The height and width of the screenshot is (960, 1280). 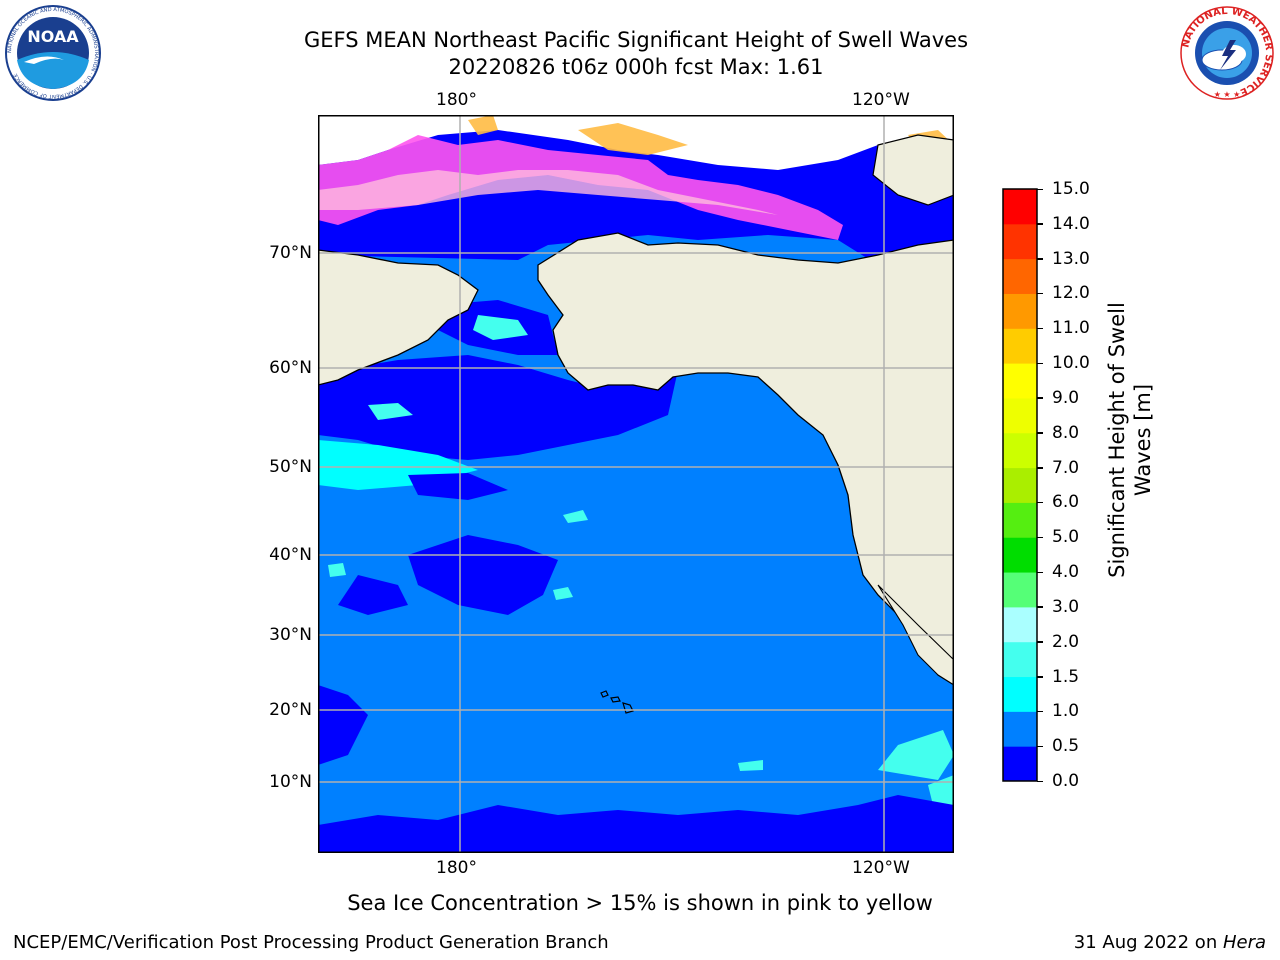 What do you see at coordinates (636, 67) in the screenshot?
I see `page-subtitle: 20220826 t06z 000h fcst Max: 1.61` at bounding box center [636, 67].